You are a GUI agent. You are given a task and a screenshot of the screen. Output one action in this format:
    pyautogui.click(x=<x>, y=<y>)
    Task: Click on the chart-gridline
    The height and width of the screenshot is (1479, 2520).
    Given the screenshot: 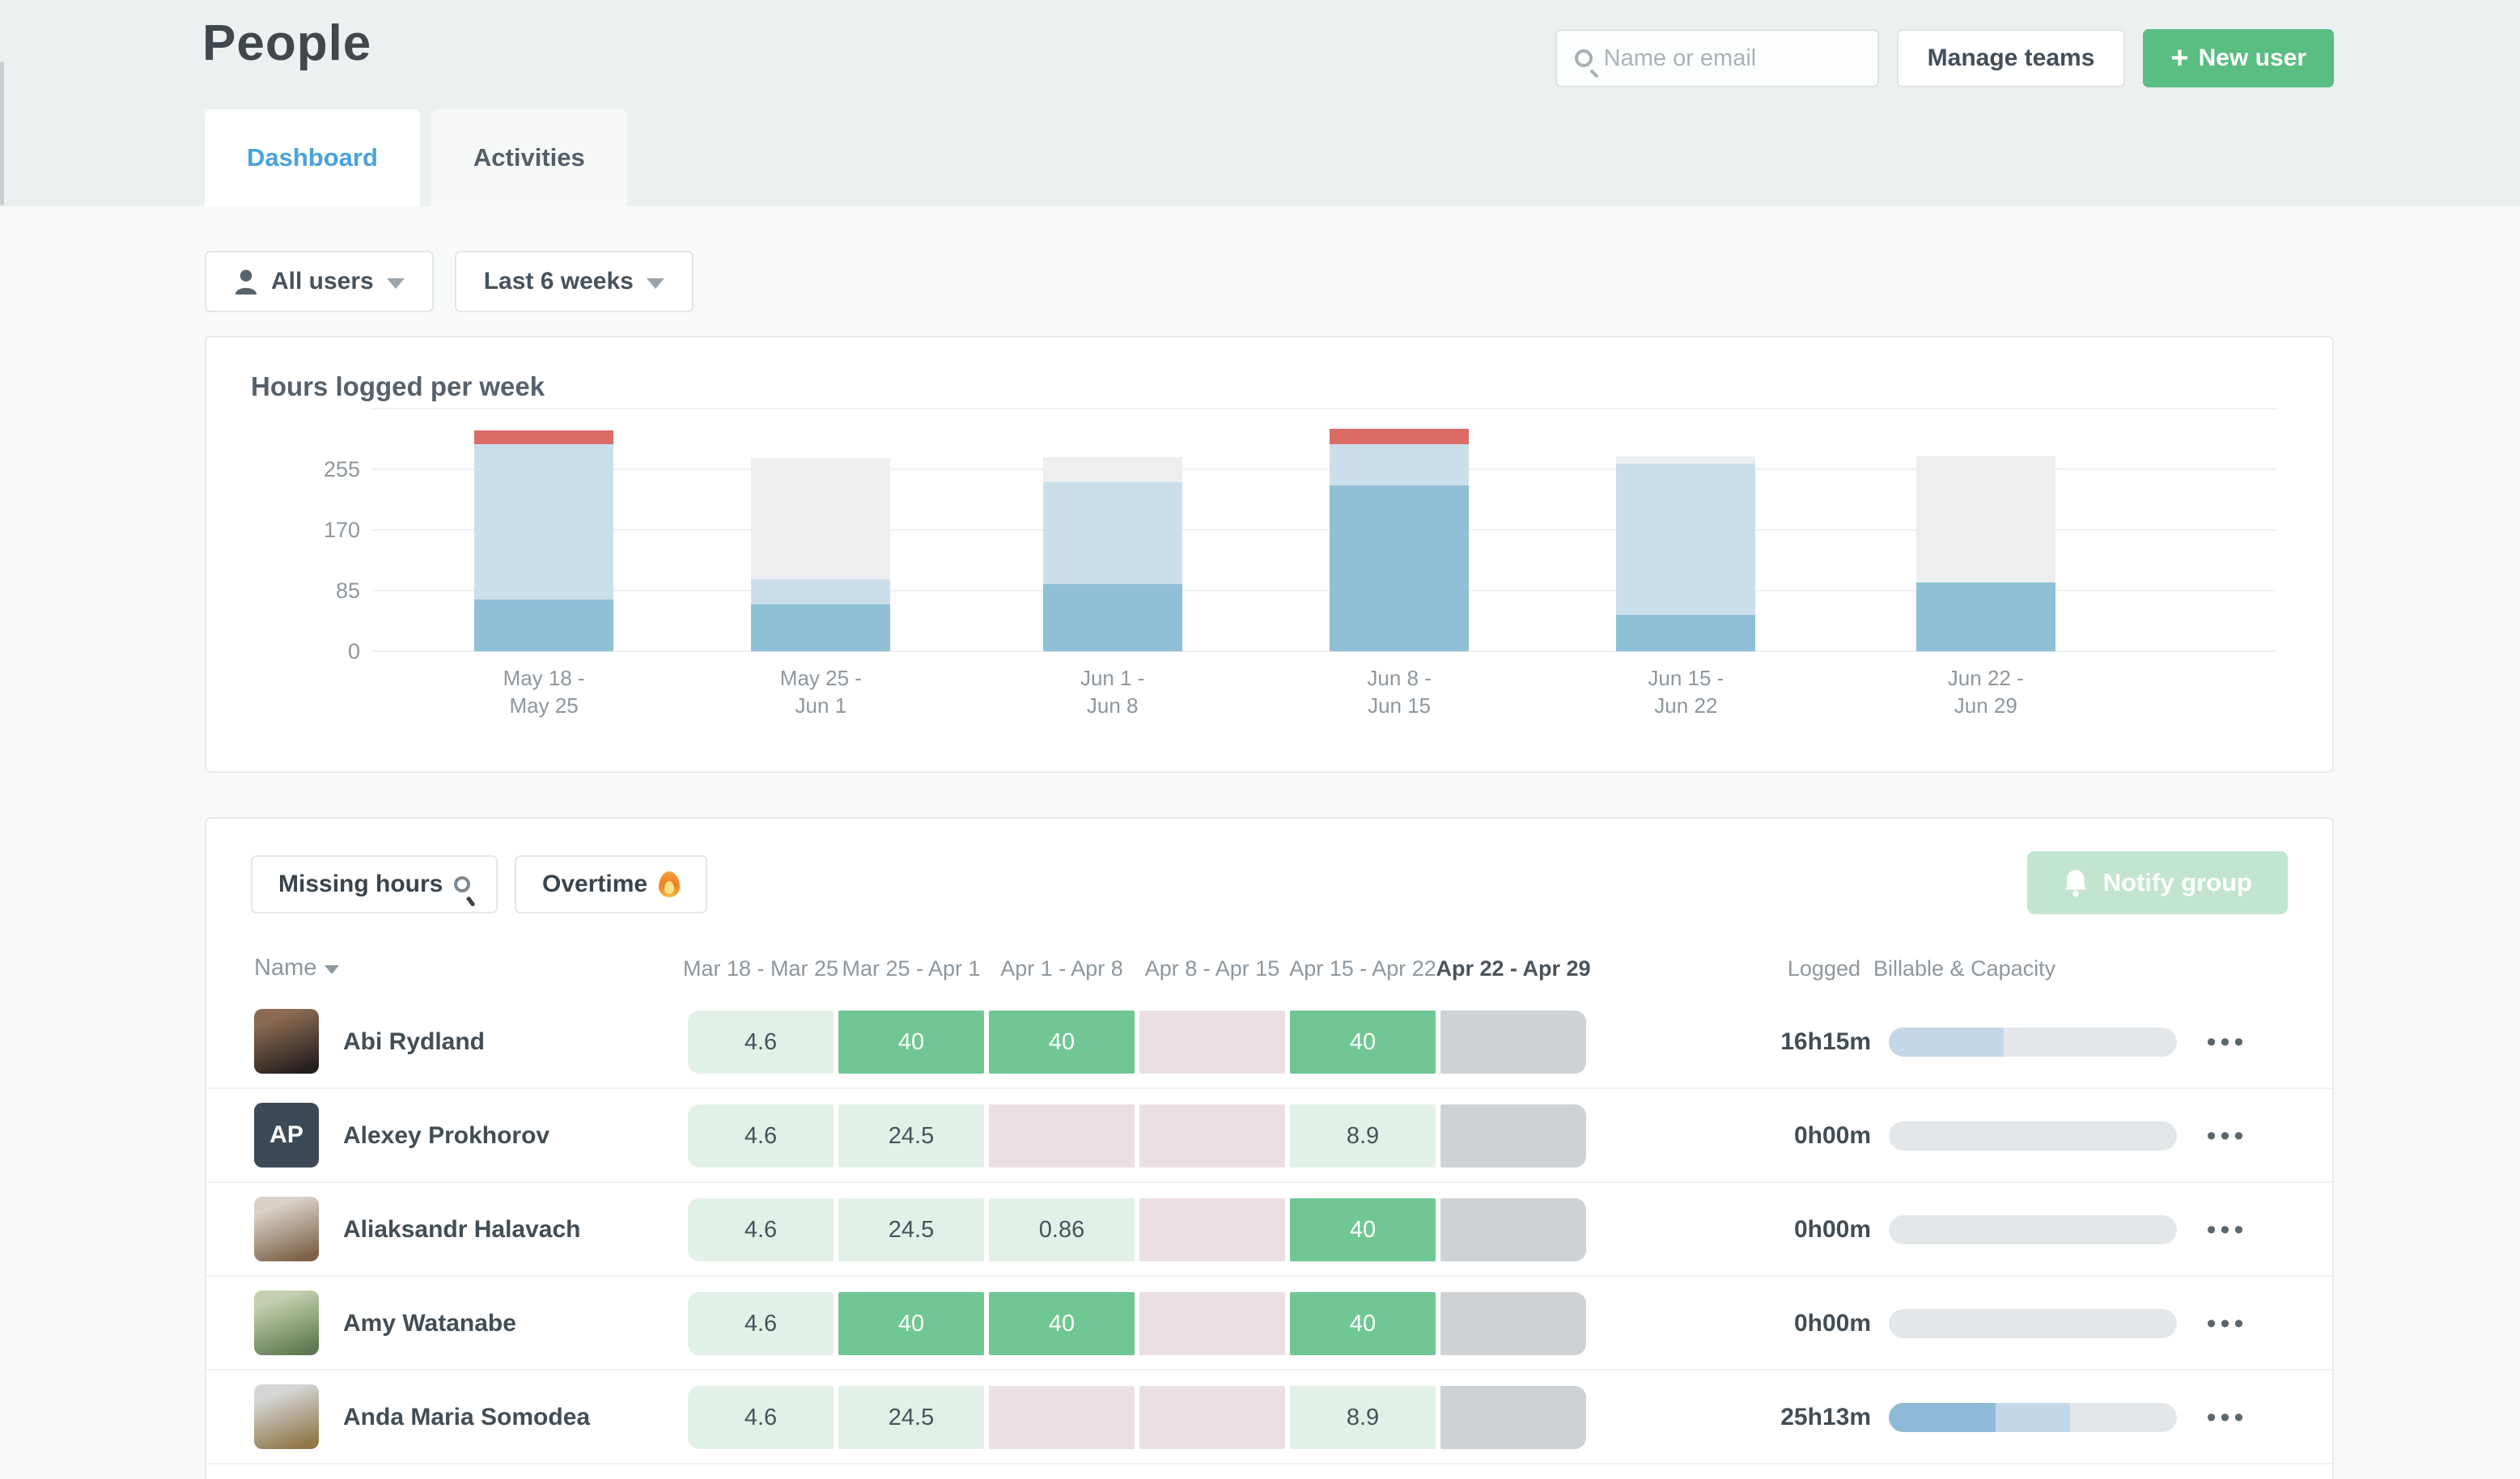 What is the action you would take?
    pyautogui.click(x=1324, y=469)
    